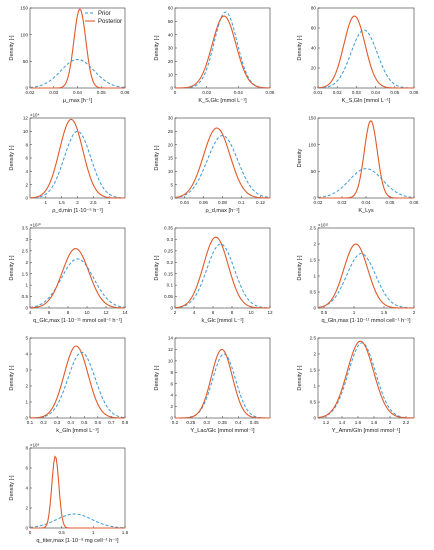 The width and height of the screenshot is (434, 550). I want to click on y-tick-label: 10, so click(26, 131).